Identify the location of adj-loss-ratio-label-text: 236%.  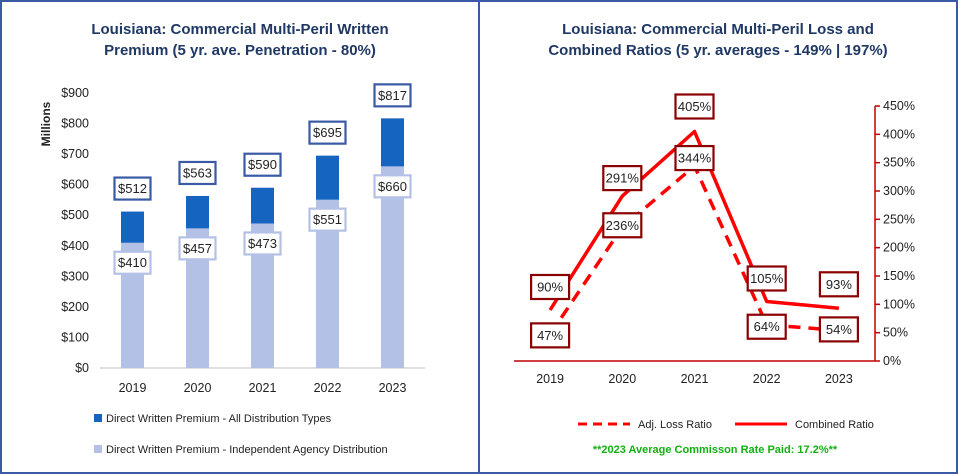
(623, 225).